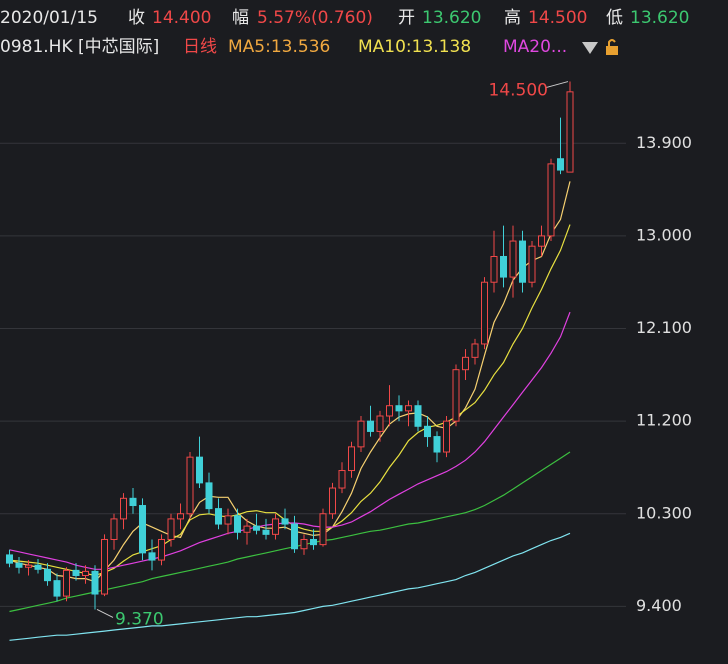  Describe the element at coordinates (612, 50) in the screenshot. I see `lock-body` at that location.